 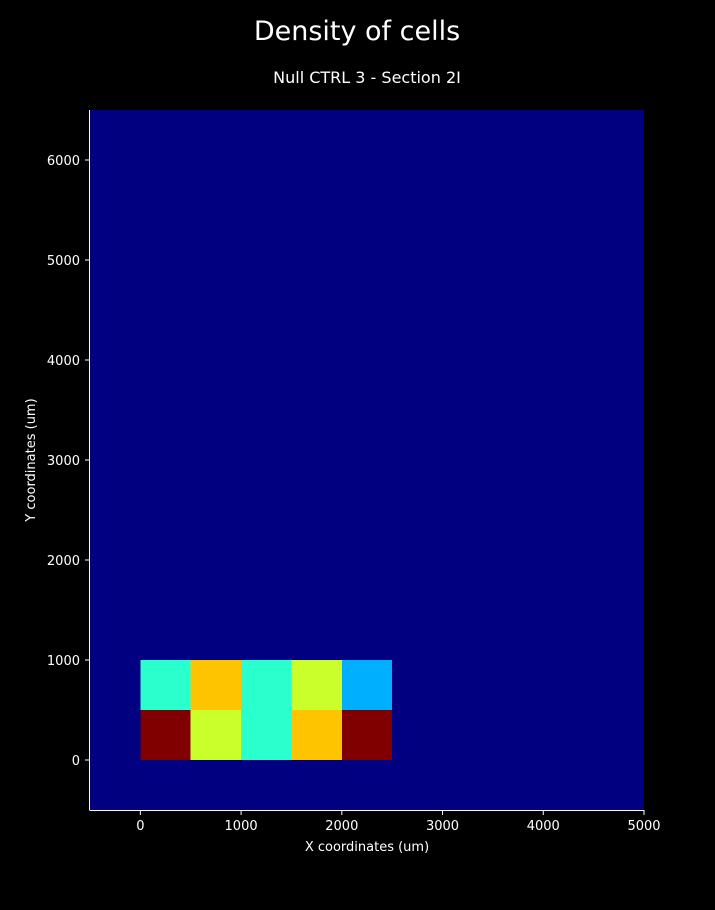 What do you see at coordinates (367, 847) in the screenshot?
I see `x-axis-label: X coordinates (um)` at bounding box center [367, 847].